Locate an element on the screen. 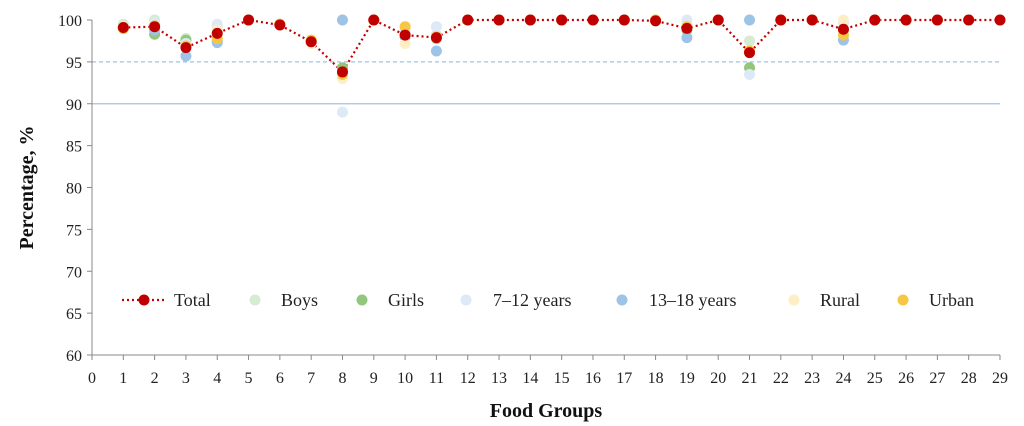  x-tick-label: 11 is located at coordinates (436, 378).